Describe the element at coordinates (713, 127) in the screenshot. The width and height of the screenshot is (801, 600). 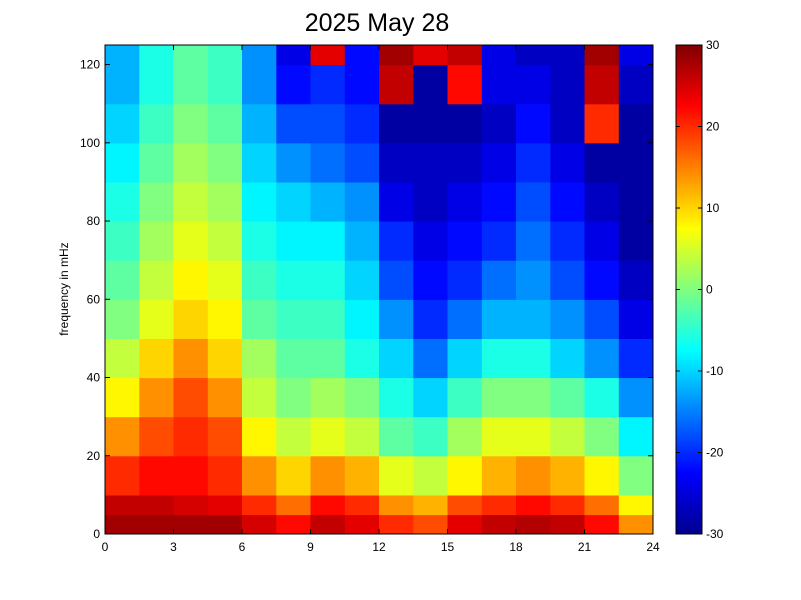
I see `colorbar-tick-label: 20` at that location.